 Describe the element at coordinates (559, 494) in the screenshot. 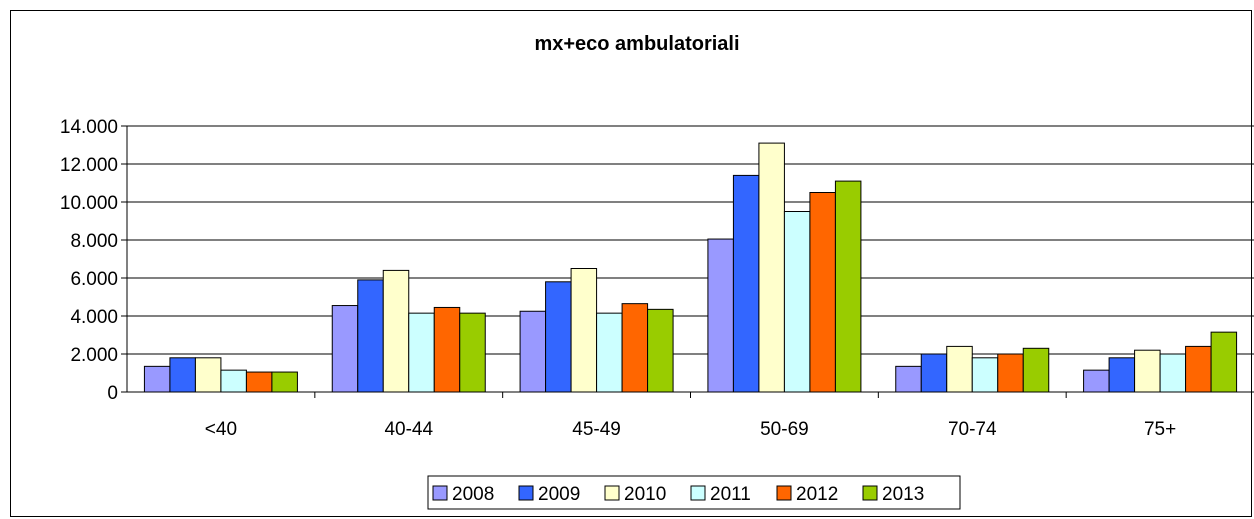

I see `legend-label-2009: 2009` at that location.